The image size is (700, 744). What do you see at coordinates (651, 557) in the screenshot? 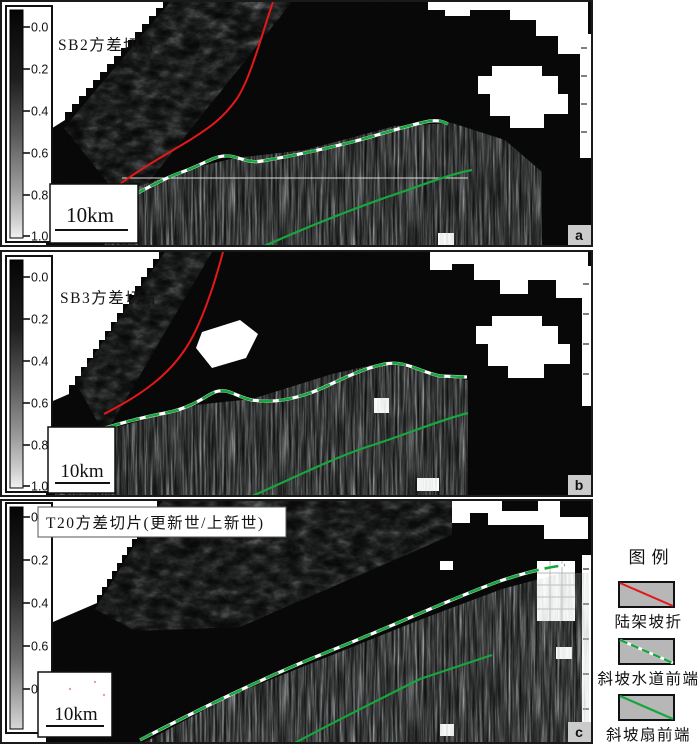
I see `legend-title: 图例` at bounding box center [651, 557].